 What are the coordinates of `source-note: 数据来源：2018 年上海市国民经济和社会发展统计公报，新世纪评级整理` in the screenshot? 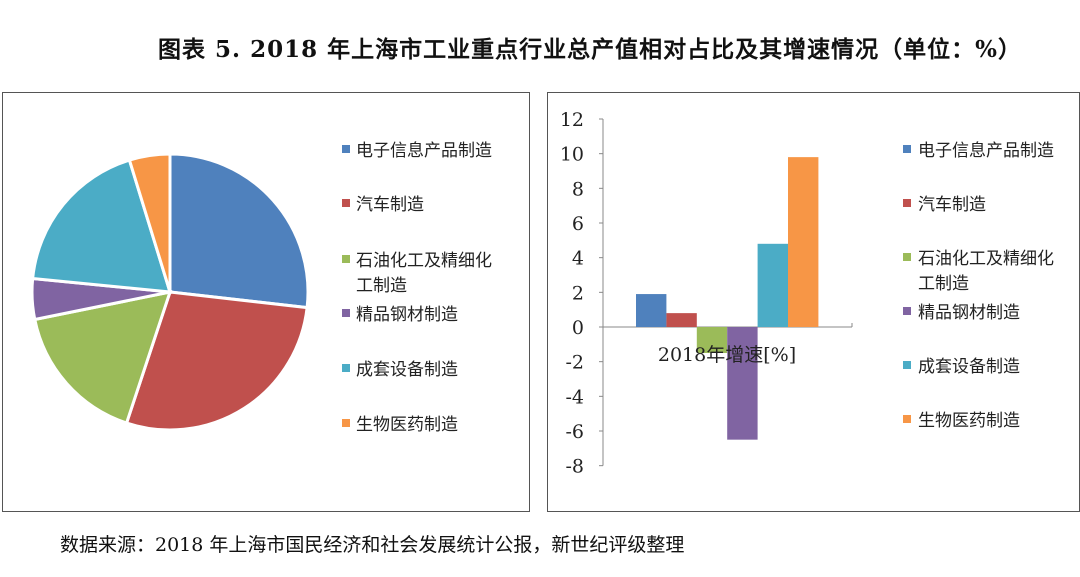 It's located at (372, 545).